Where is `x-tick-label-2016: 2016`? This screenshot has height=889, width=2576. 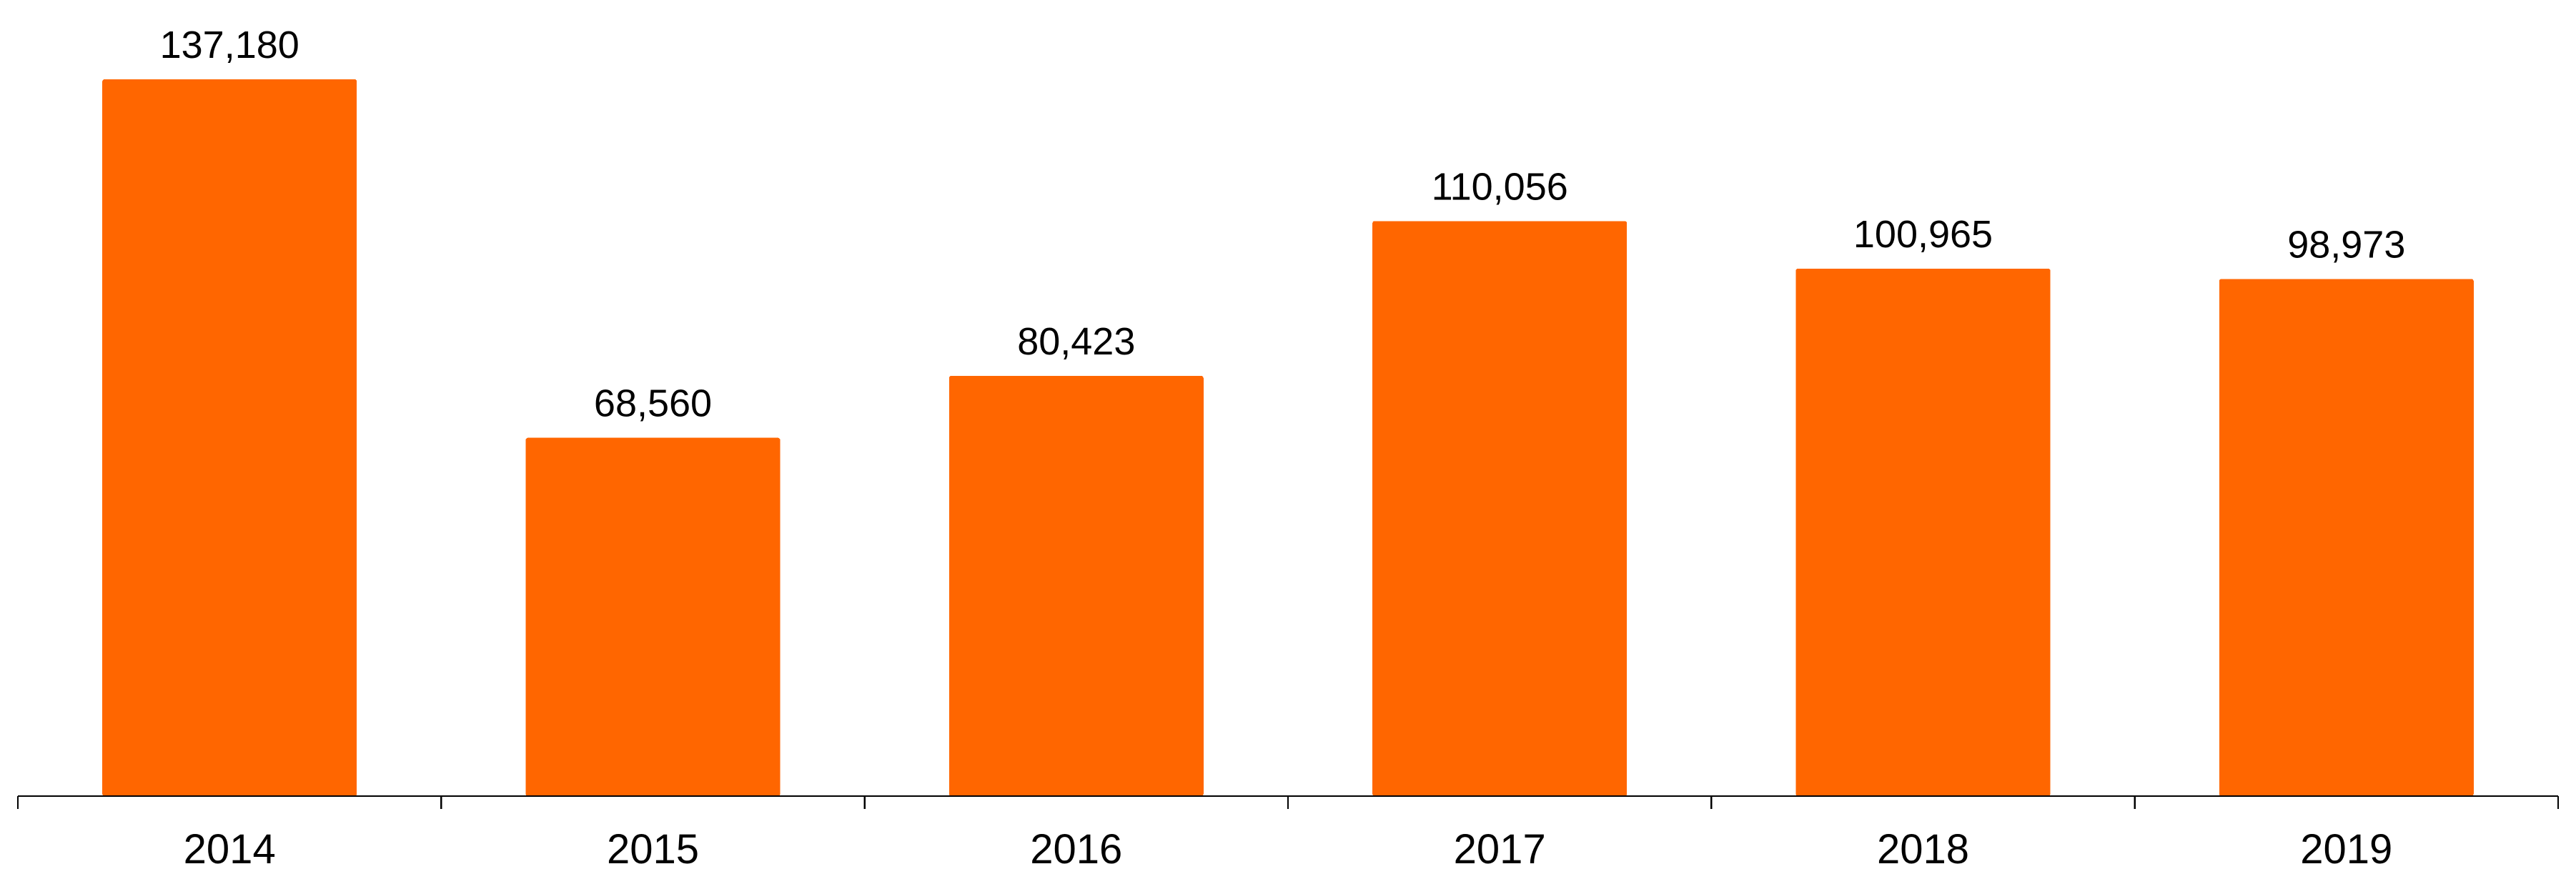
x-tick-label-2016: 2016 is located at coordinates (1076, 850).